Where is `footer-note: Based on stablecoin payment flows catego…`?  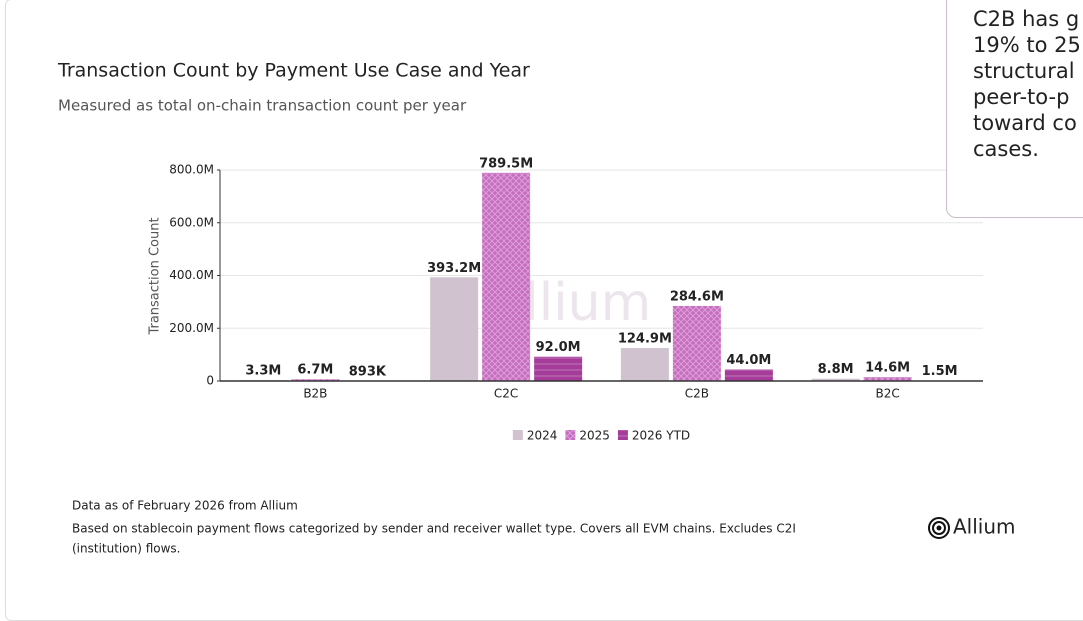
footer-note: Based on stablecoin payment flows catego… is located at coordinates (434, 529).